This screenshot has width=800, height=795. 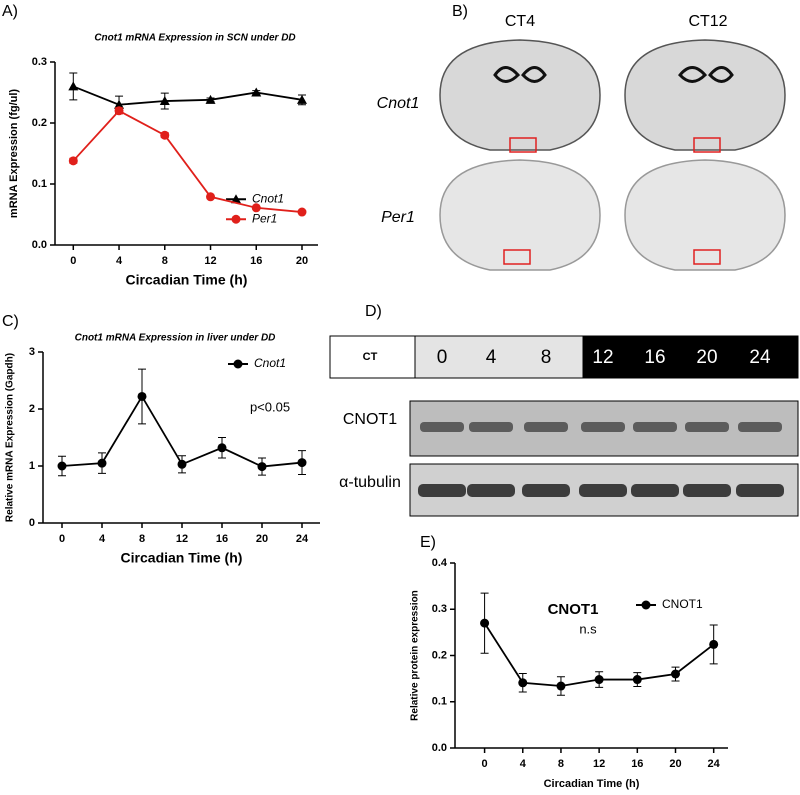 I want to click on chart-title: CNOT1, so click(x=573, y=609).